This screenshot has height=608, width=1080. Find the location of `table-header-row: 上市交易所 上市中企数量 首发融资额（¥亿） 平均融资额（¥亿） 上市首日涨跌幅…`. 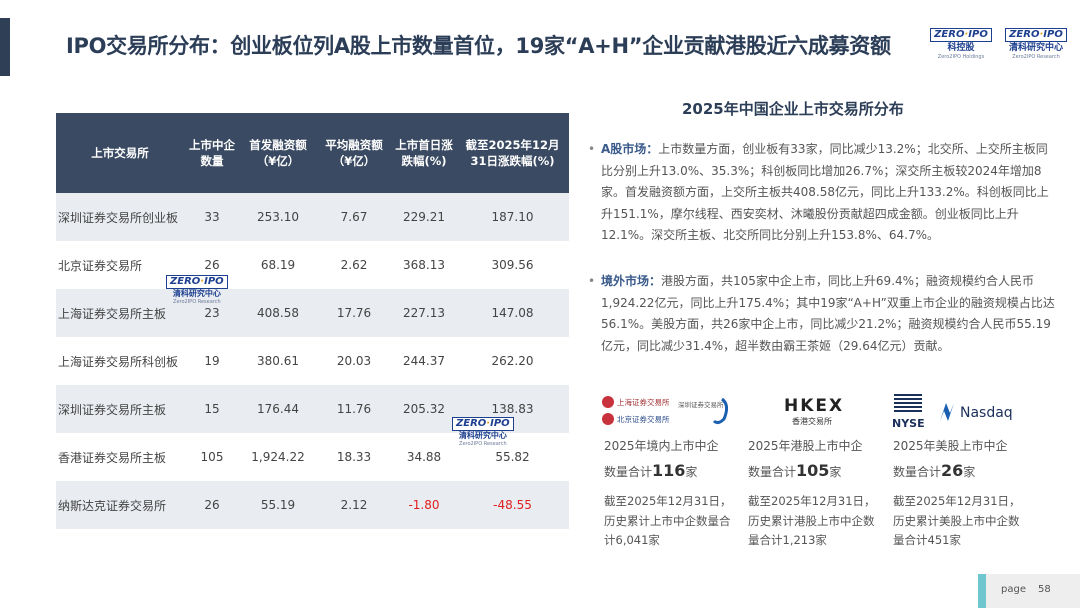

table-header-row: 上市交易所 上市中企数量 首发融资额（¥亿） 平均融资额（¥亿） 上市首日涨跌幅… is located at coordinates (312, 153).